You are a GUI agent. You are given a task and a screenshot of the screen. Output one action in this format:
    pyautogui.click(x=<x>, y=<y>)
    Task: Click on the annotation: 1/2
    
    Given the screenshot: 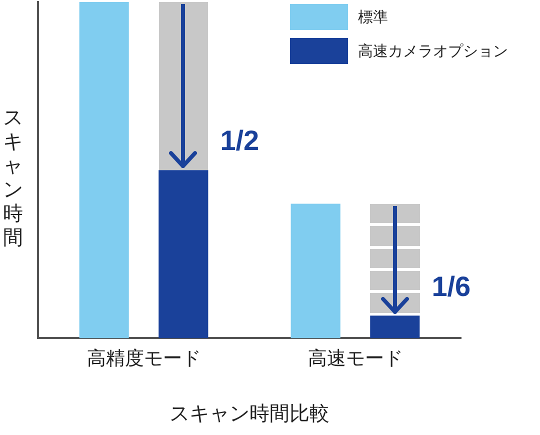 What is the action you would take?
    pyautogui.click(x=240, y=141)
    